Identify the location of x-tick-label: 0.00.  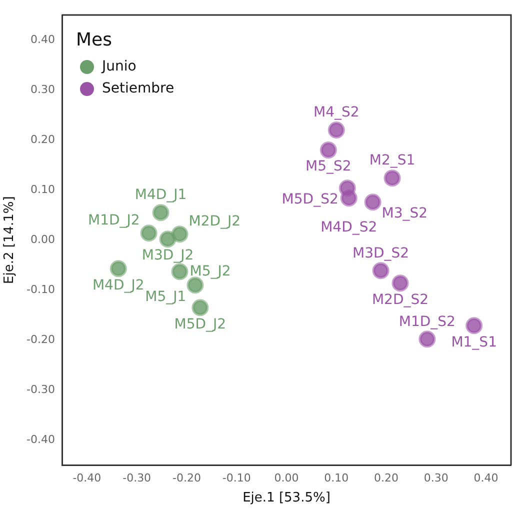
(286, 478).